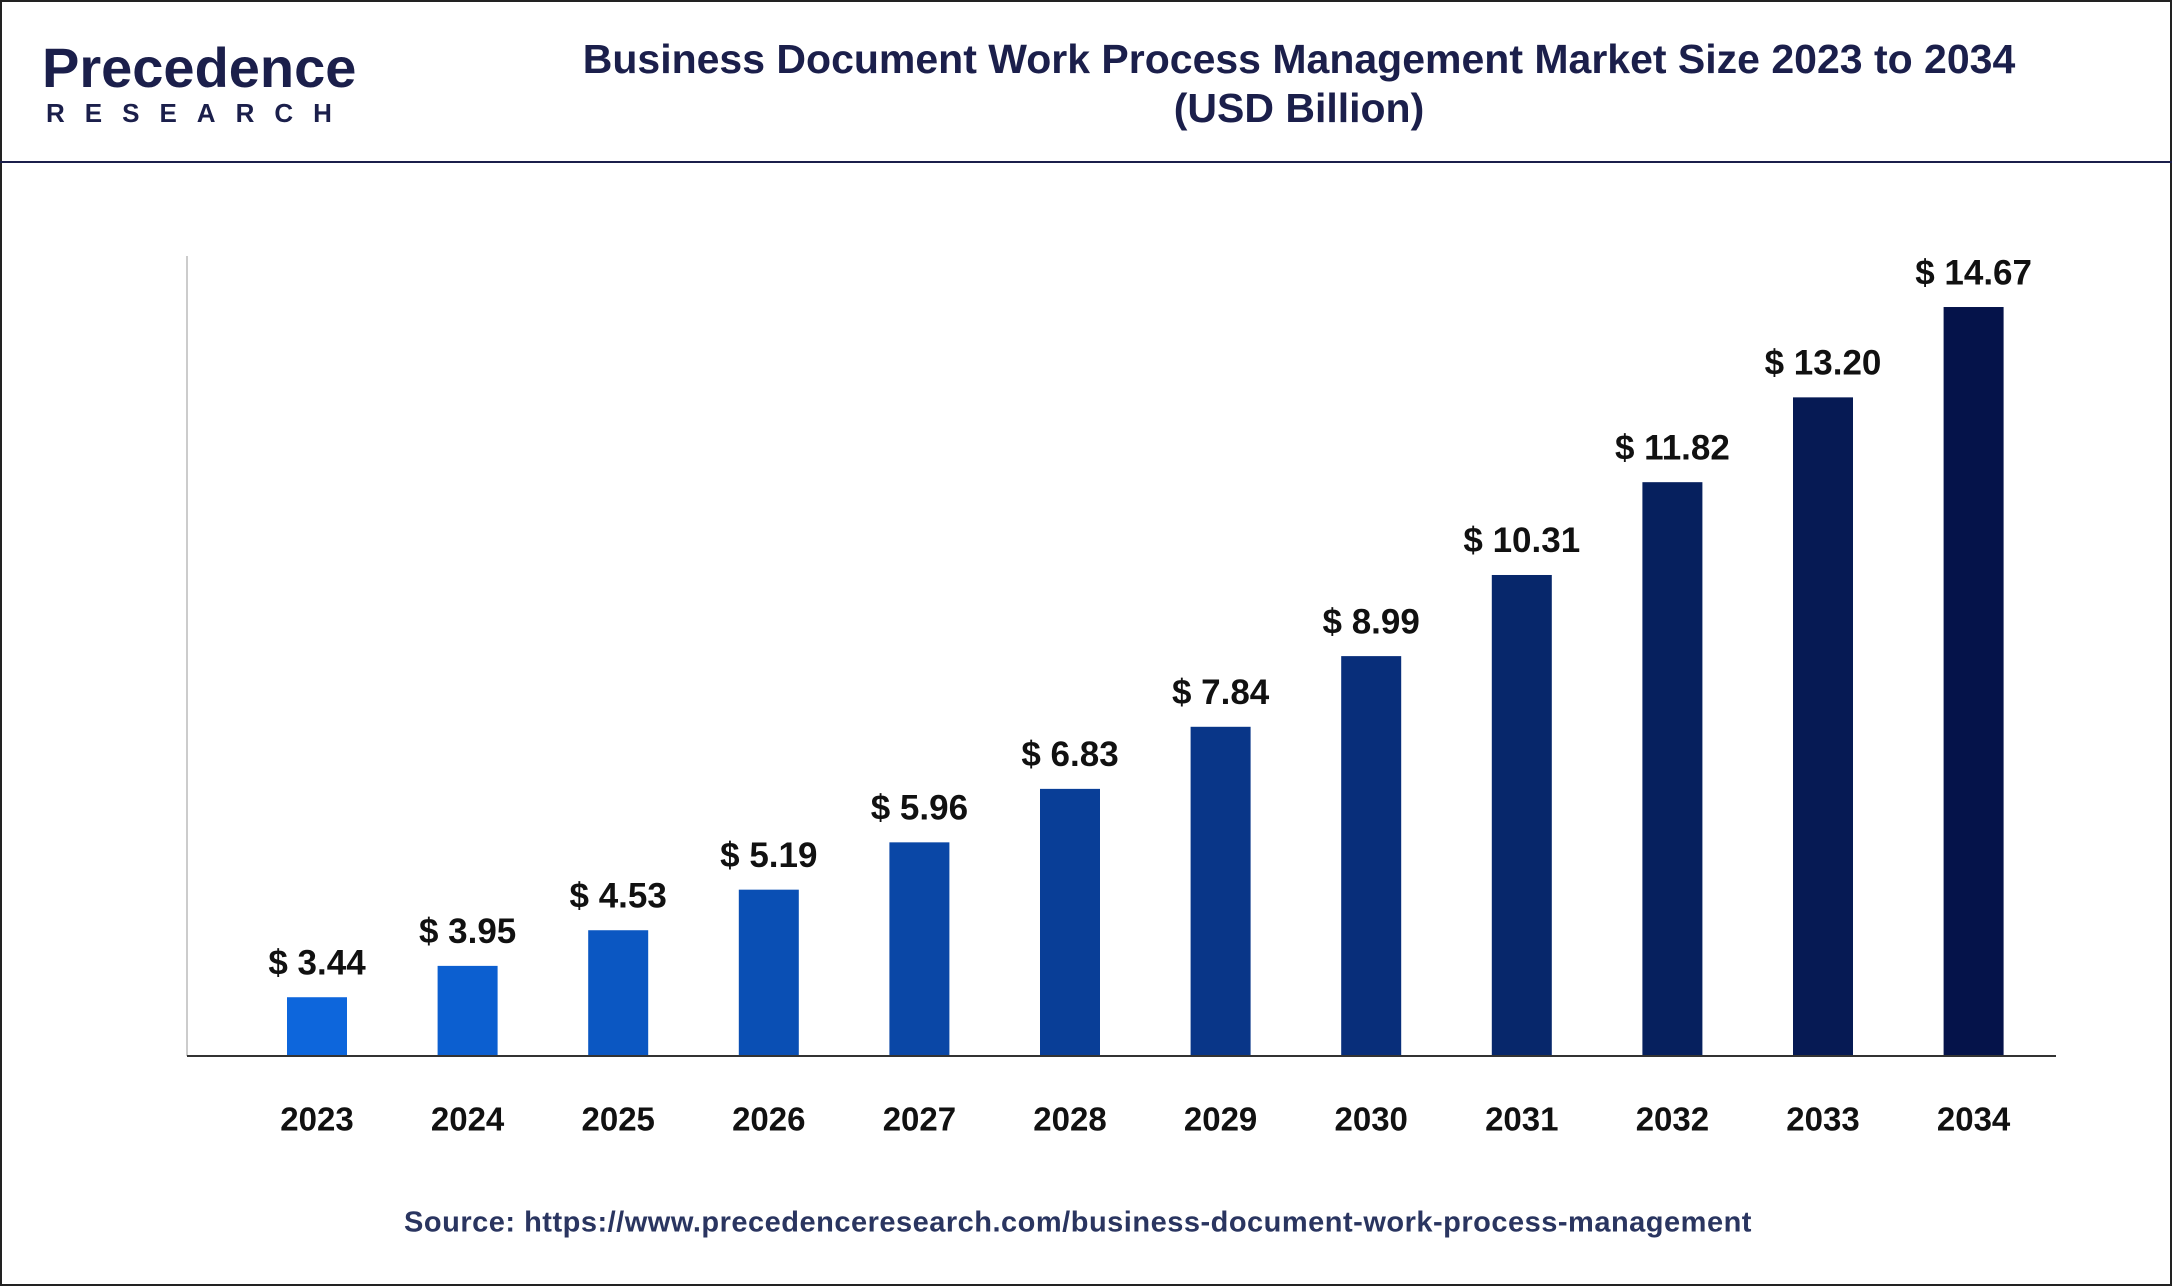 This screenshot has height=1286, width=2172. Describe the element at coordinates (1823, 363) in the screenshot. I see `value-label: $ 13.20` at that location.